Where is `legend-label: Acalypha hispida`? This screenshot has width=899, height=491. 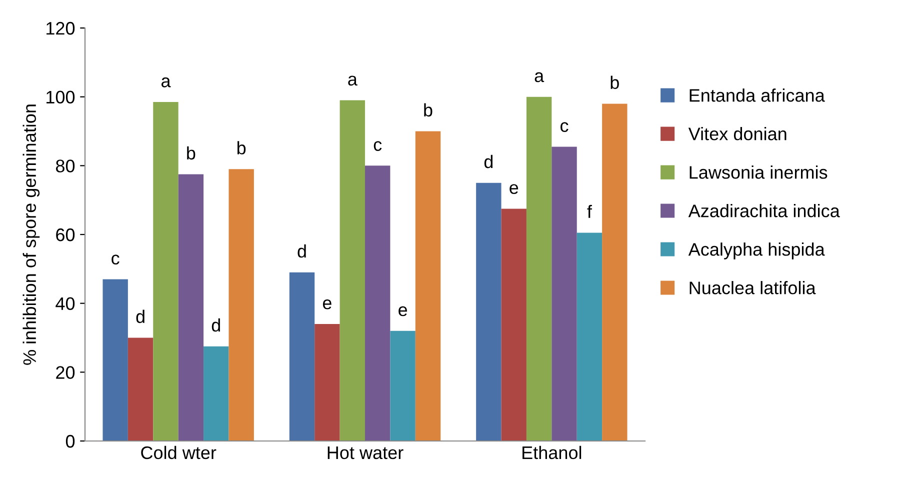 legend-label: Acalypha hispida is located at coordinates (756, 251).